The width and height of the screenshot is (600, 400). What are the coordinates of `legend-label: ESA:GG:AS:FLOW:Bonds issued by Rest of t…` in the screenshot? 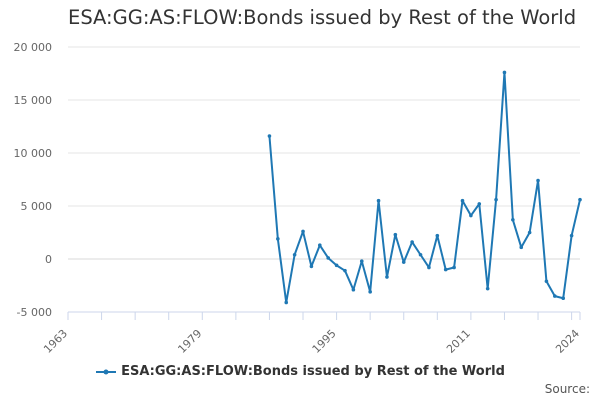 It's located at (313, 371).